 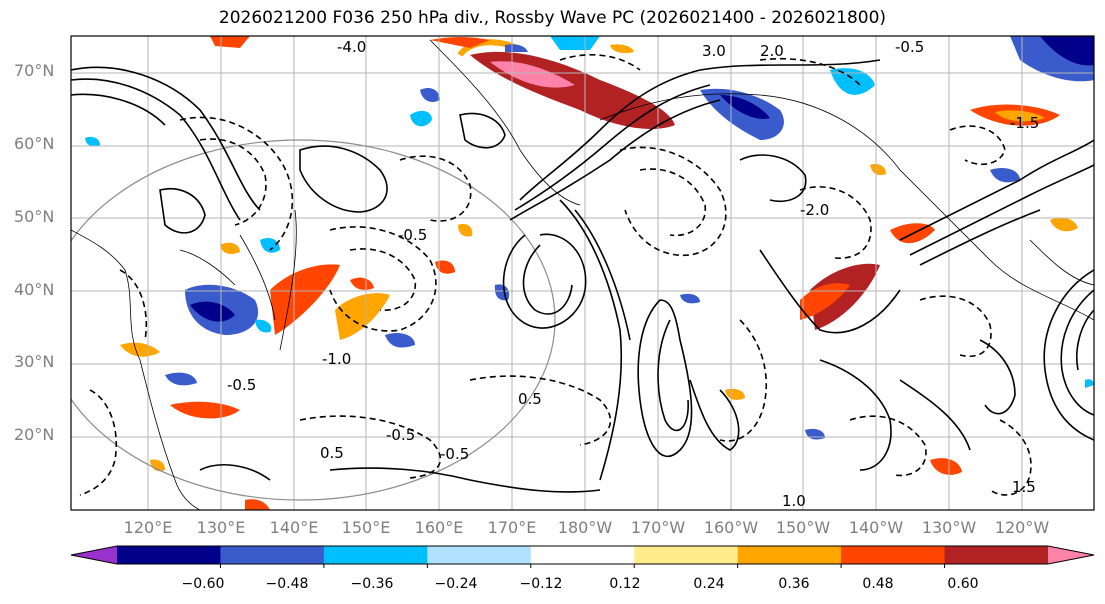 I want to click on lon-label: 160°W, so click(x=731, y=527).